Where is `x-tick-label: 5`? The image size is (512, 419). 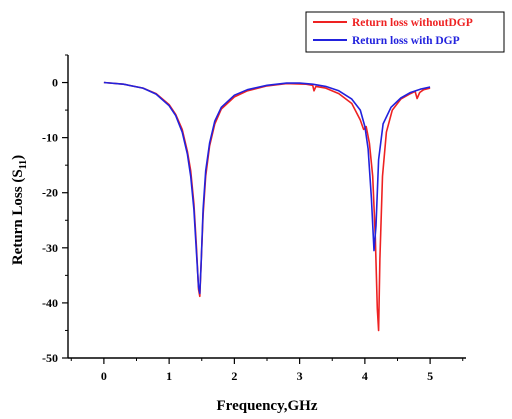 x-tick-label: 5 is located at coordinates (430, 376).